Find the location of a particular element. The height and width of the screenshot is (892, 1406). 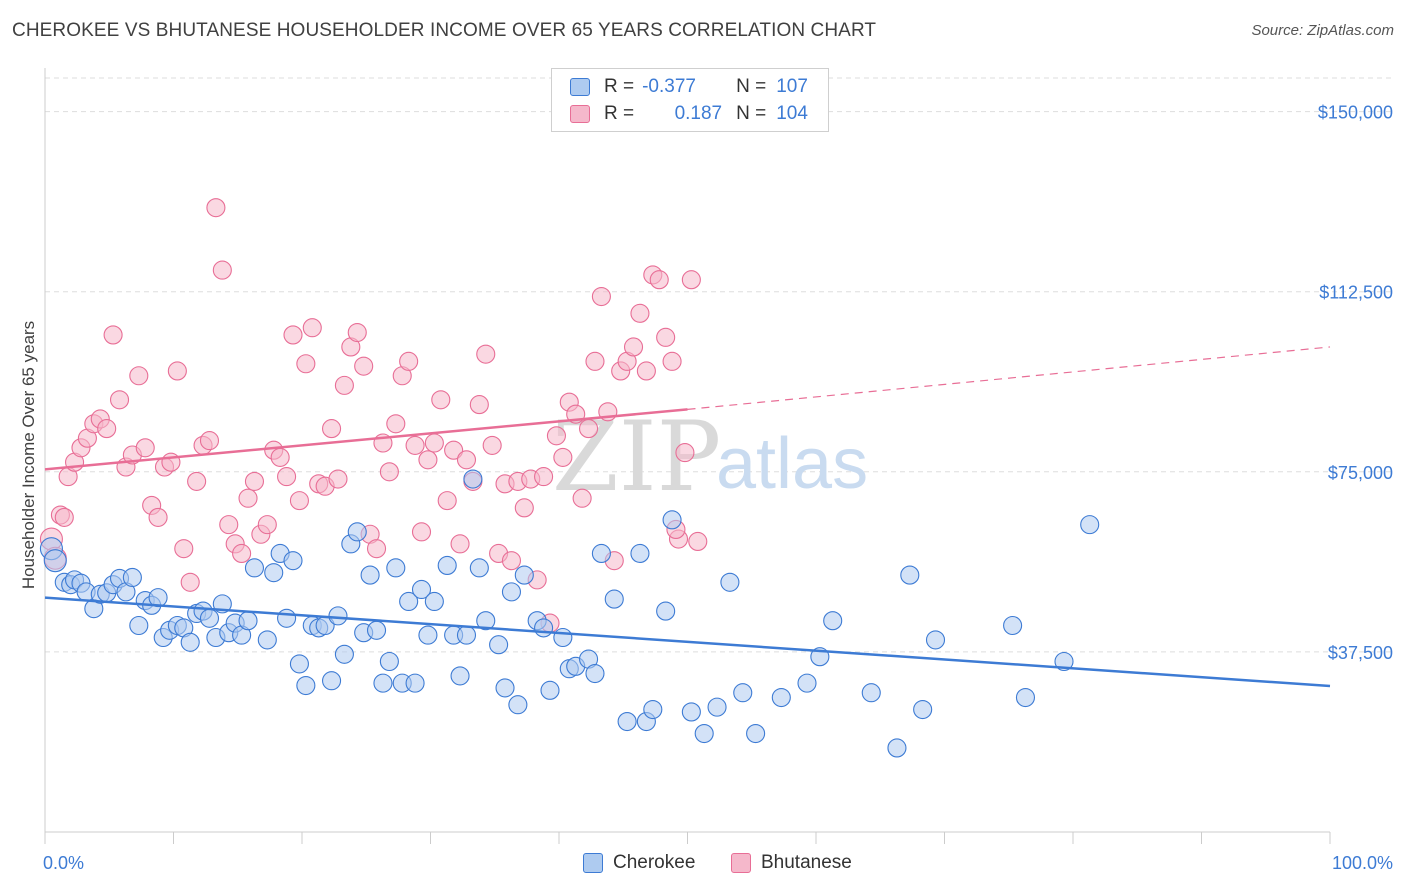

y-tick-label: $112,500 is located at coordinates (1356, 293).